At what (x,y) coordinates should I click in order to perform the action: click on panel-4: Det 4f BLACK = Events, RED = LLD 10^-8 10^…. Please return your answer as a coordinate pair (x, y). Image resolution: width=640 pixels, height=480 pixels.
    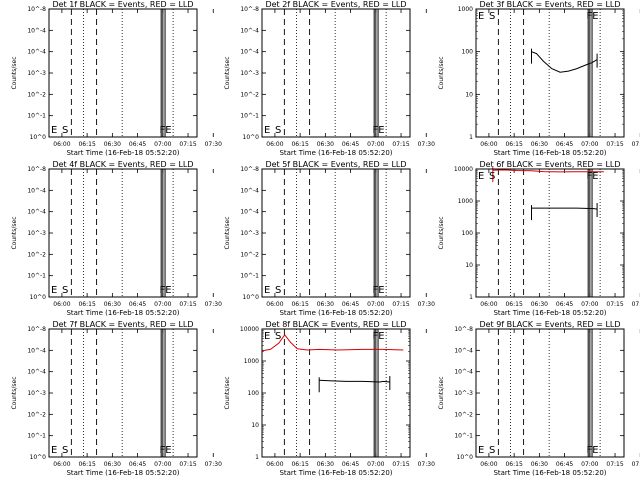
    Looking at the image, I should click on (116, 238).